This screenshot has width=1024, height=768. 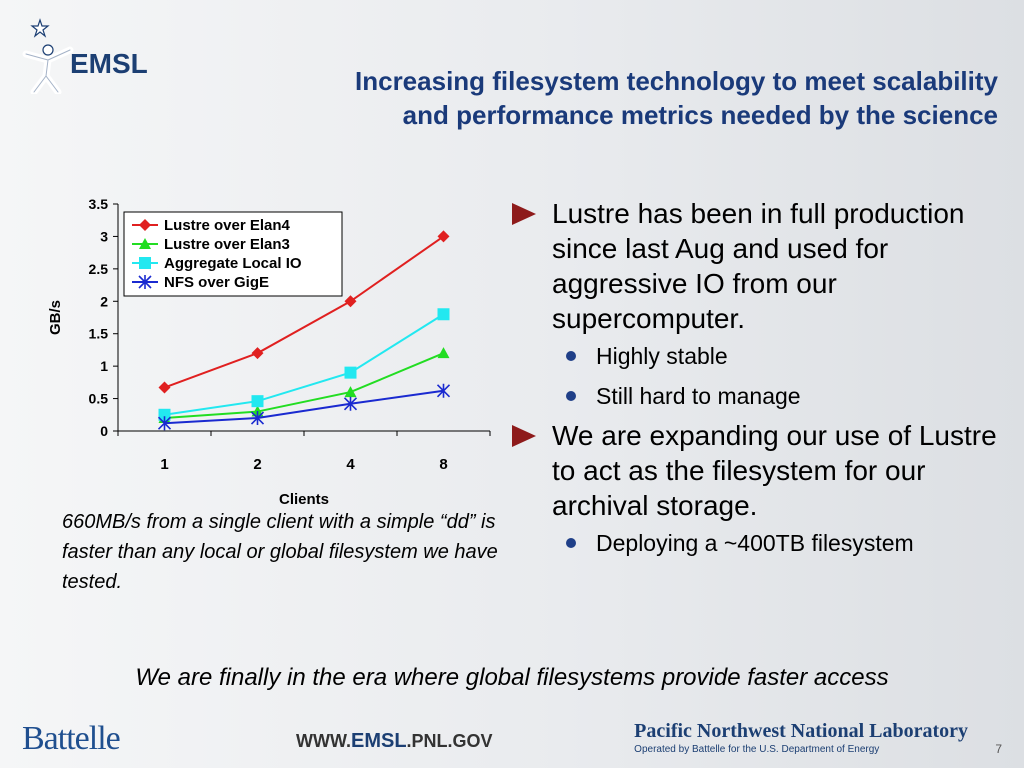 I want to click on sub-bullet-text: Deploying a ~400TB filesystem, so click(x=755, y=543).